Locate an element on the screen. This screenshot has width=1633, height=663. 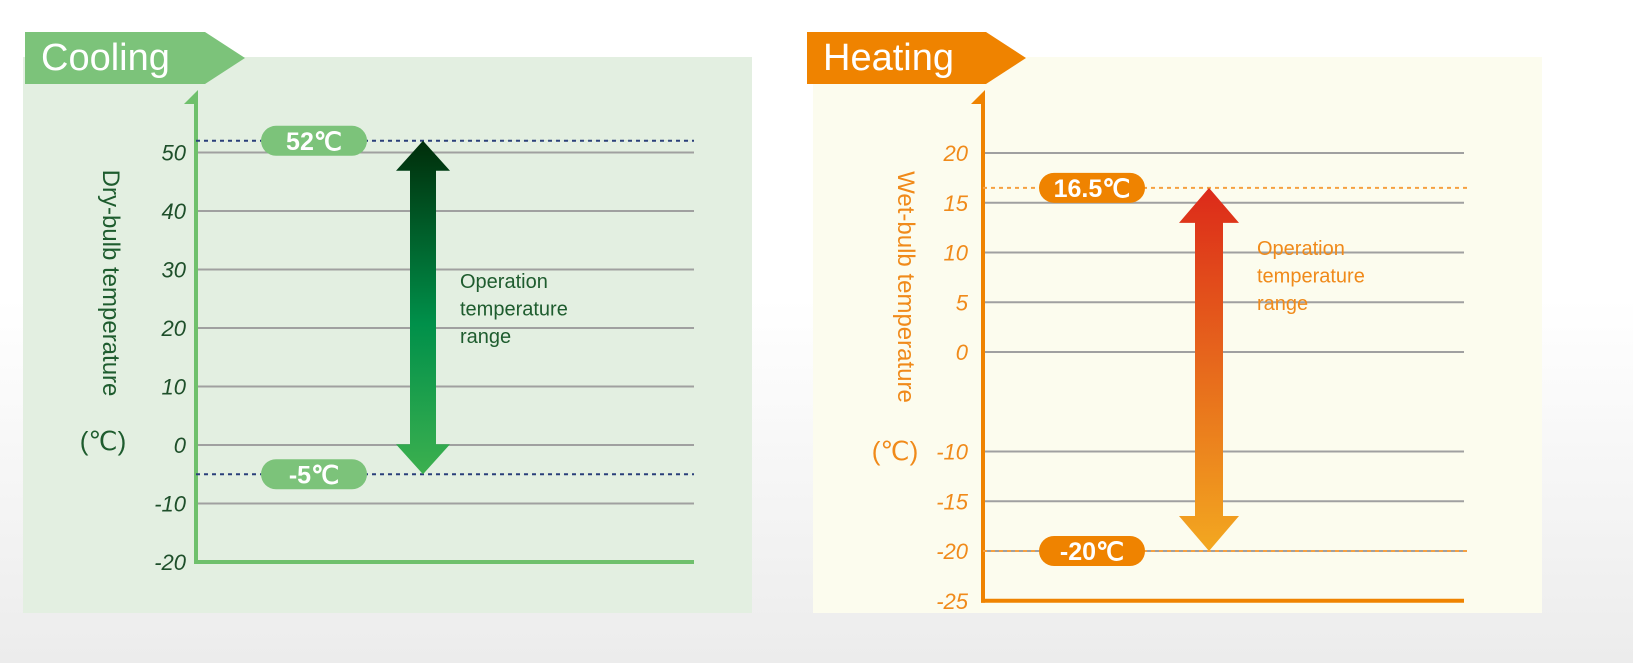
range-min-label: -20℃ is located at coordinates (1092, 552).